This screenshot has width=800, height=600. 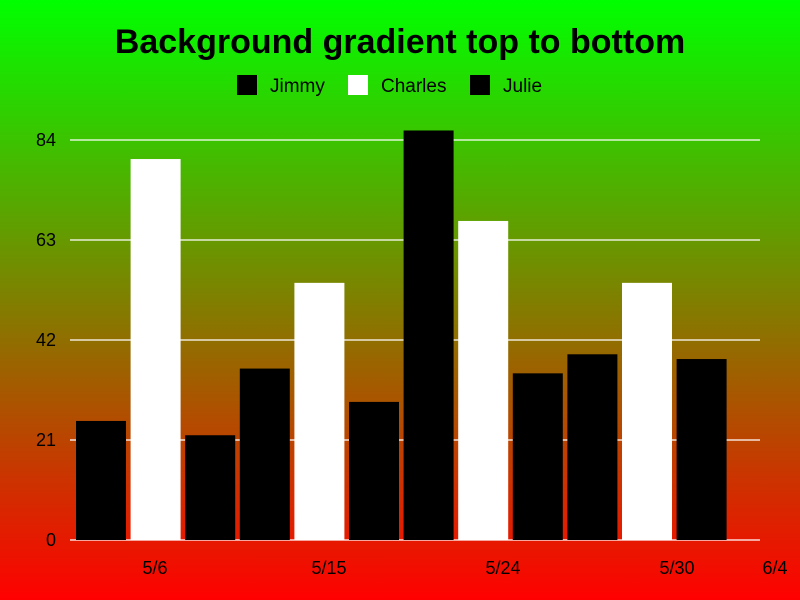 What do you see at coordinates (46, 240) in the screenshot?
I see `y-tick-label-63: 63` at bounding box center [46, 240].